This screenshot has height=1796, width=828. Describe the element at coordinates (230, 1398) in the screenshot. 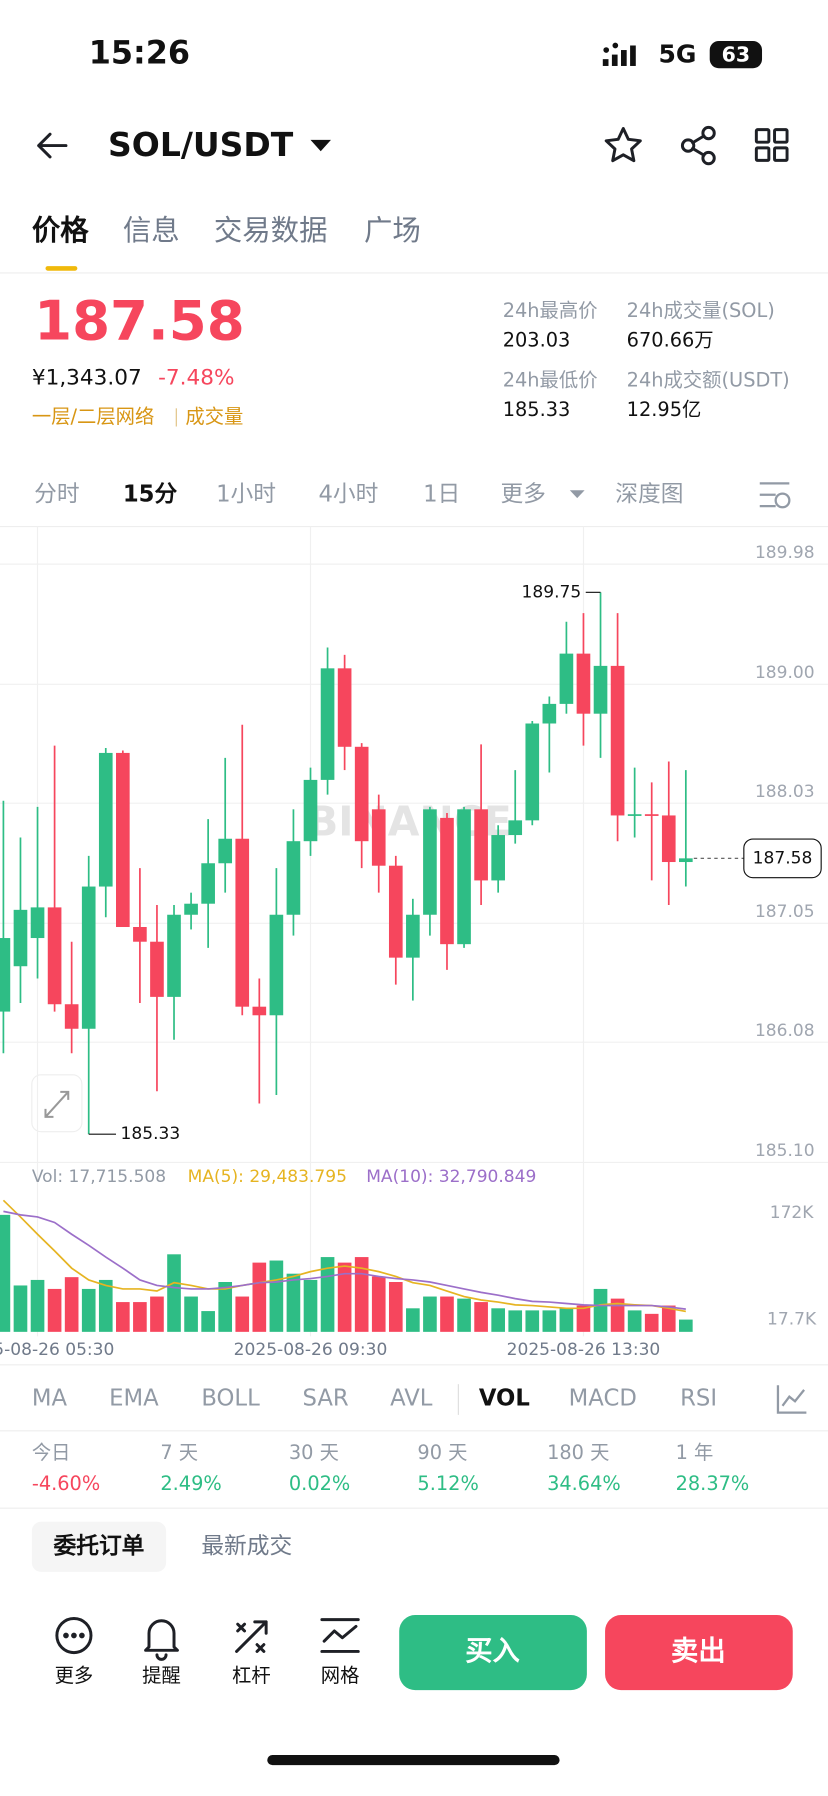

I see `indicator-tab: BOLL` at that location.